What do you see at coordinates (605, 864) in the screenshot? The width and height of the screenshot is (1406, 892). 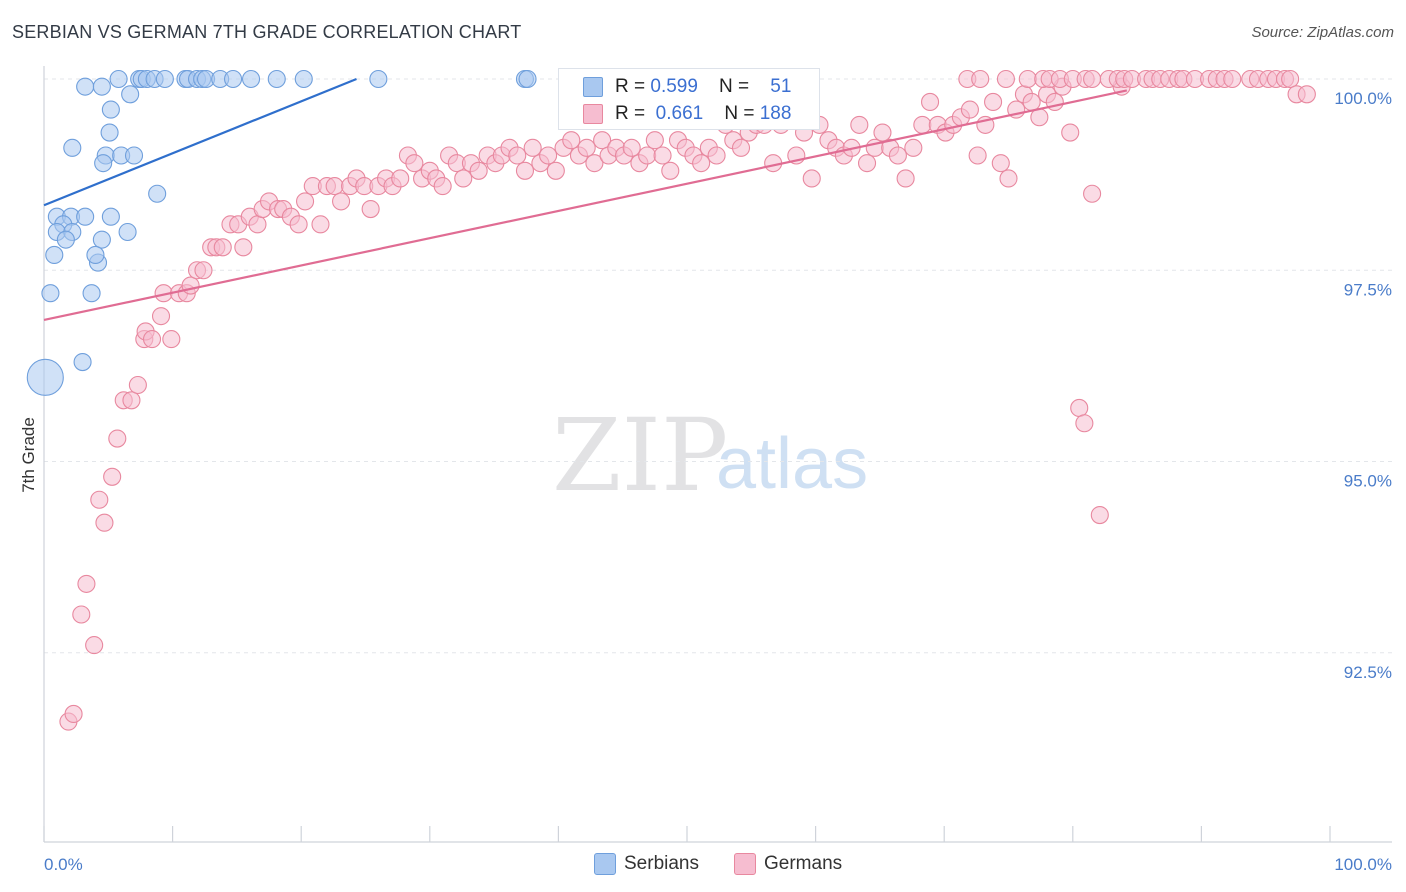 I see `legend-serbians-swatch` at bounding box center [605, 864].